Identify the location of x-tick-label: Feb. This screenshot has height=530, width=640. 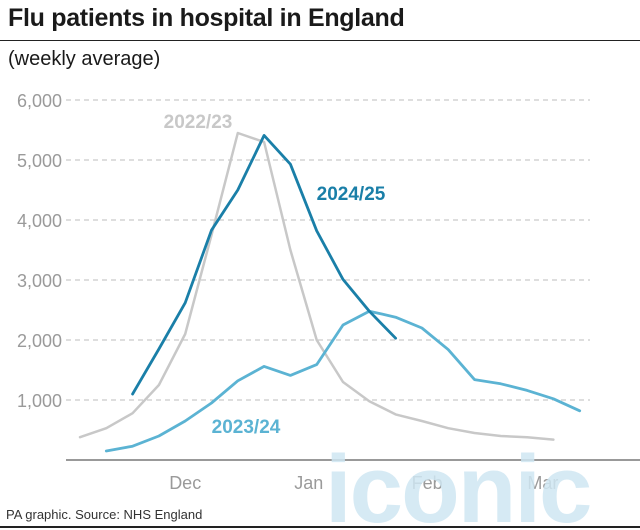
(427, 483).